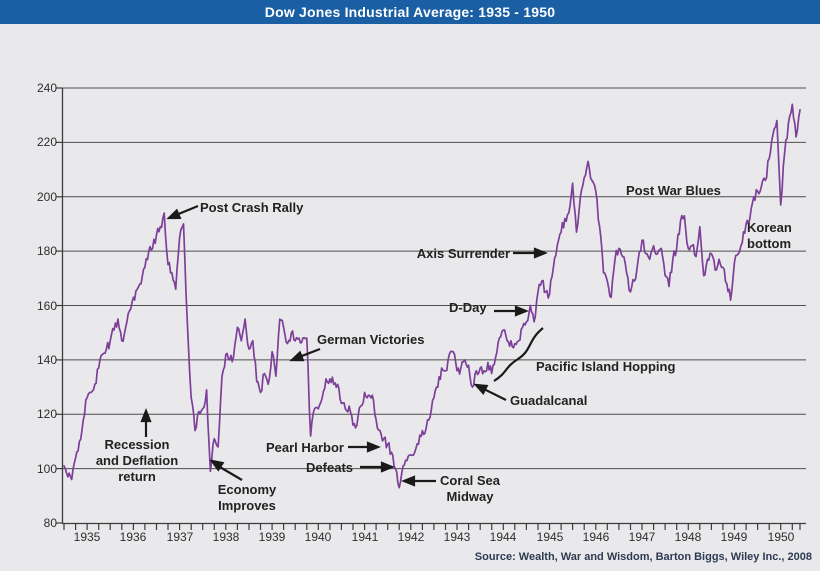 The height and width of the screenshot is (571, 820). What do you see at coordinates (305, 354) in the screenshot?
I see `arrow-german-victories` at bounding box center [305, 354].